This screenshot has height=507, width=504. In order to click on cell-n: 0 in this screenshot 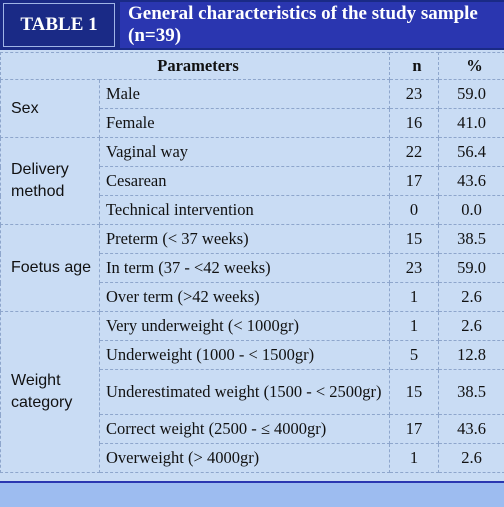, I will do `click(414, 210)`.